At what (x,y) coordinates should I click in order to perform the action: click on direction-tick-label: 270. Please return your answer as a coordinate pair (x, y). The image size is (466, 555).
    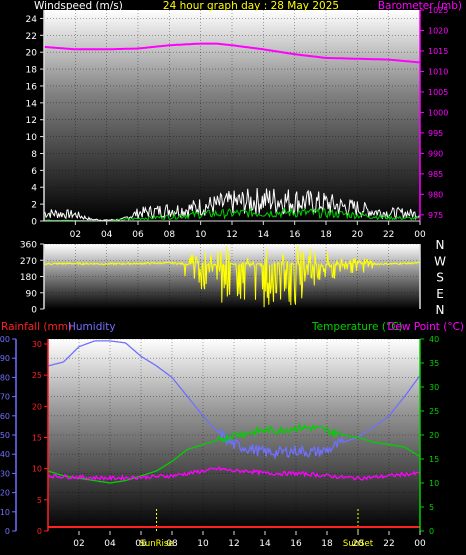
    Looking at the image, I should click on (28, 262).